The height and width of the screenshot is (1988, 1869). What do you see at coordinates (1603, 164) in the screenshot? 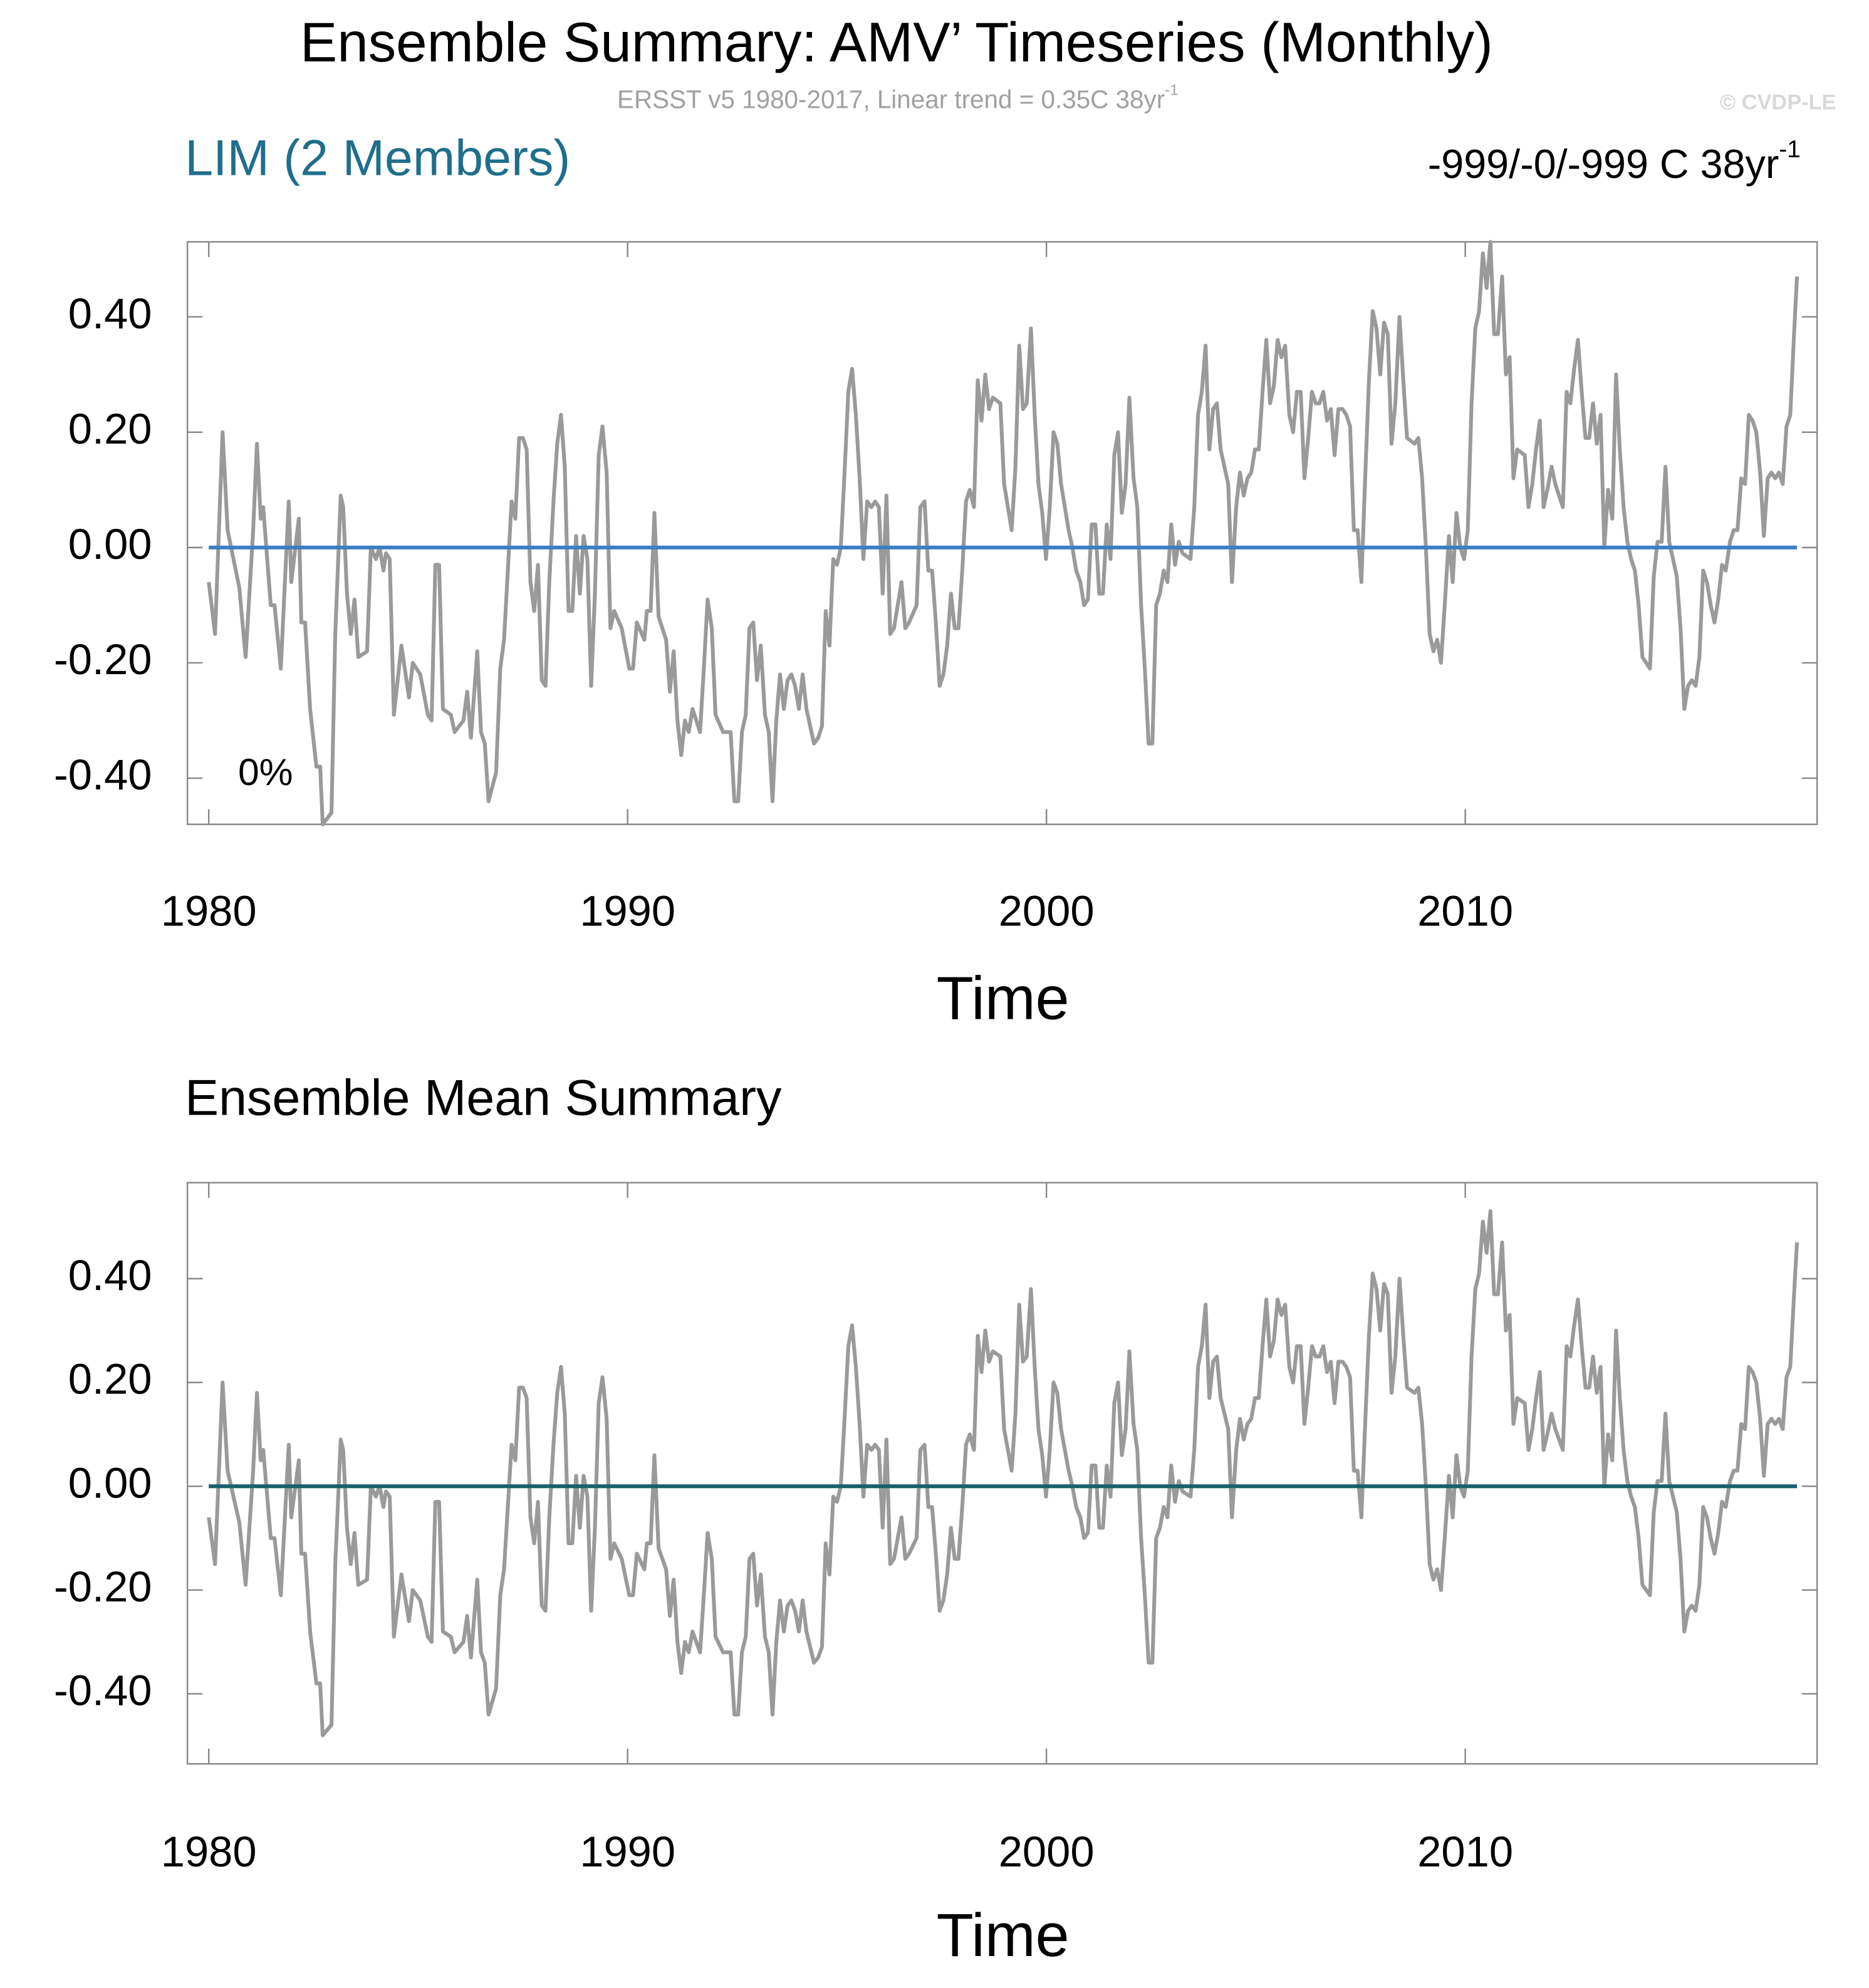
I see `trend-label-text: -999/-0/-999 C 38yr` at bounding box center [1603, 164].